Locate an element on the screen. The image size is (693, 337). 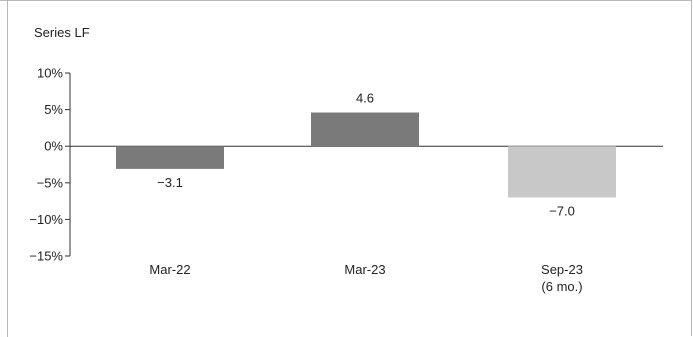
x-category-label: Mar-22 is located at coordinates (169, 269).